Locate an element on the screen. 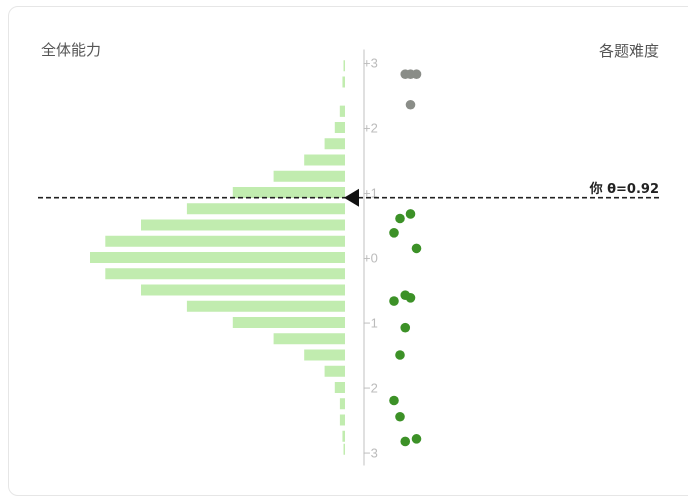  tick-label: +2 is located at coordinates (370, 128).